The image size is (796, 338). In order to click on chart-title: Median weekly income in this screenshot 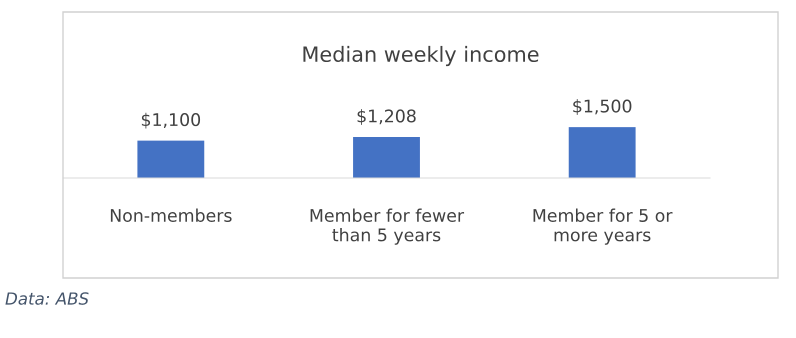, I will do `click(420, 56)`.